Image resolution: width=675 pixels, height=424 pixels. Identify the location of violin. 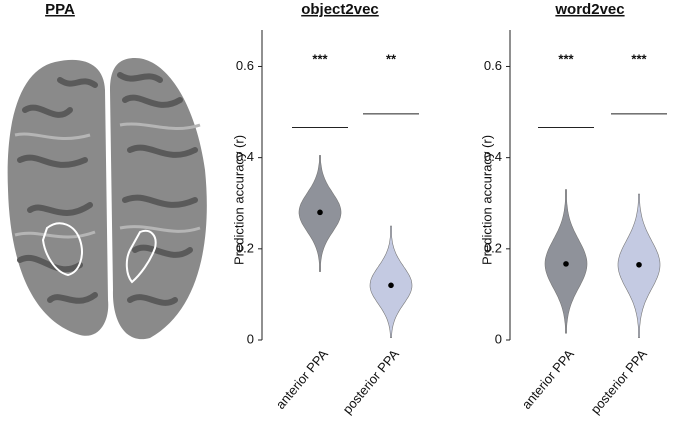
(391, 281).